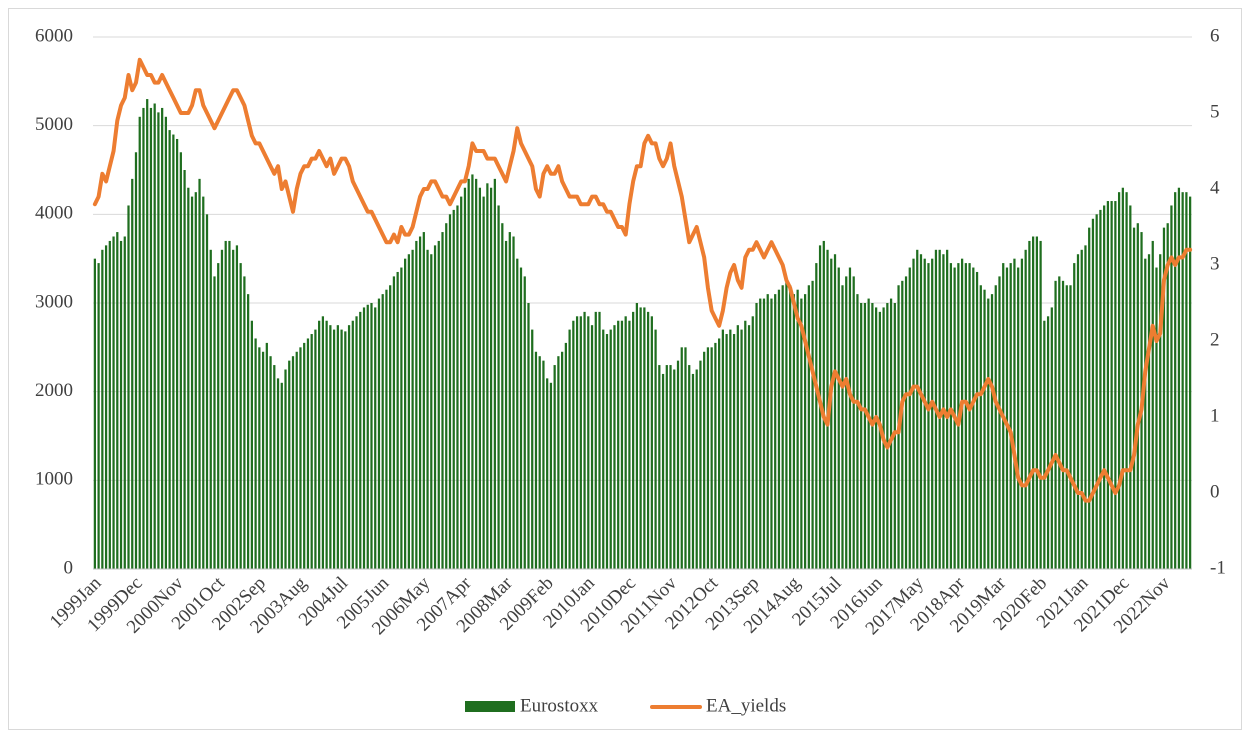 This screenshot has width=1250, height=738. Describe the element at coordinates (54, 479) in the screenshot. I see `y-tick-label: 1000` at that location.